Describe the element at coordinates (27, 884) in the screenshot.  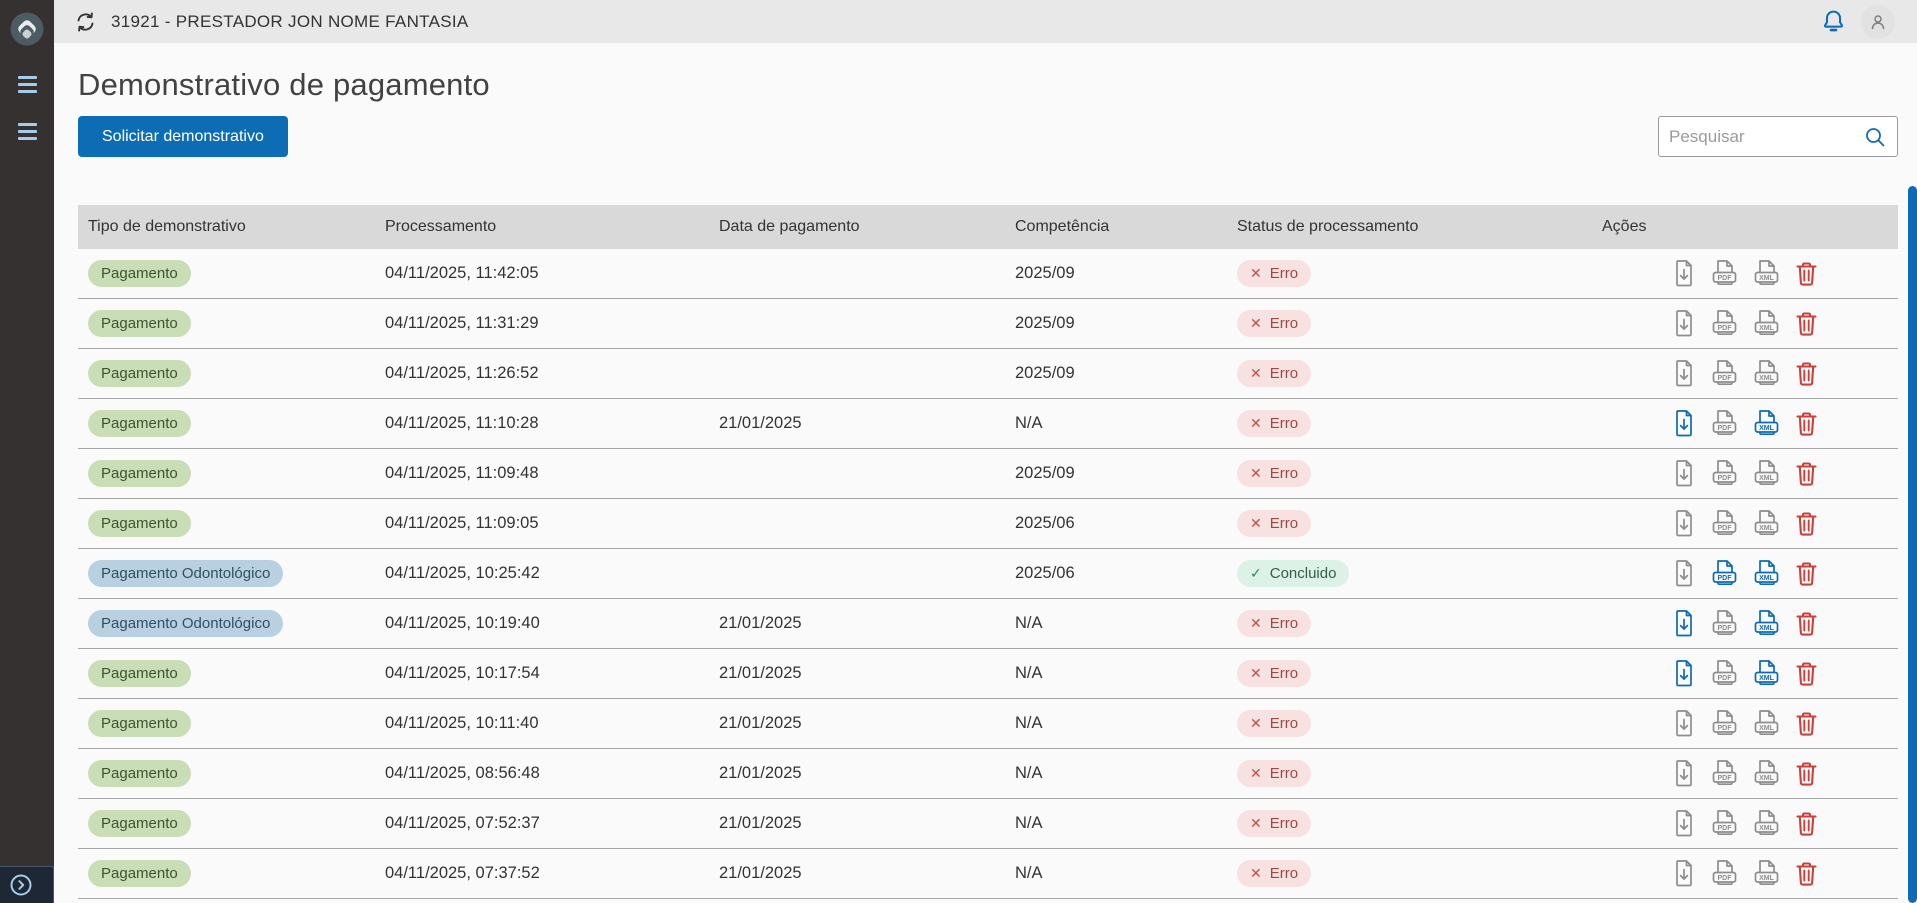
I see `sidebar-expand-button` at that location.